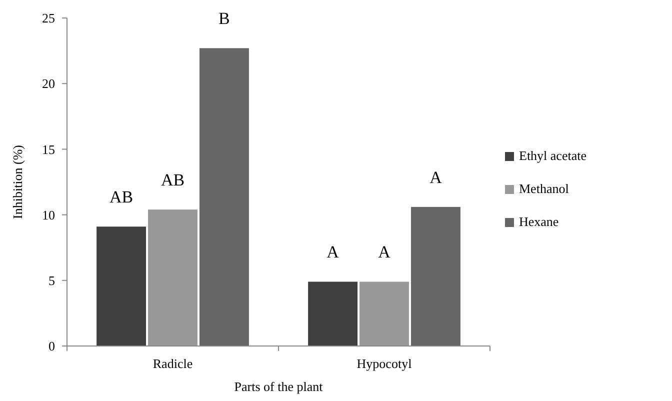 This screenshot has height=401, width=672. Describe the element at coordinates (48, 149) in the screenshot. I see `y-tick-label: 15` at that location.